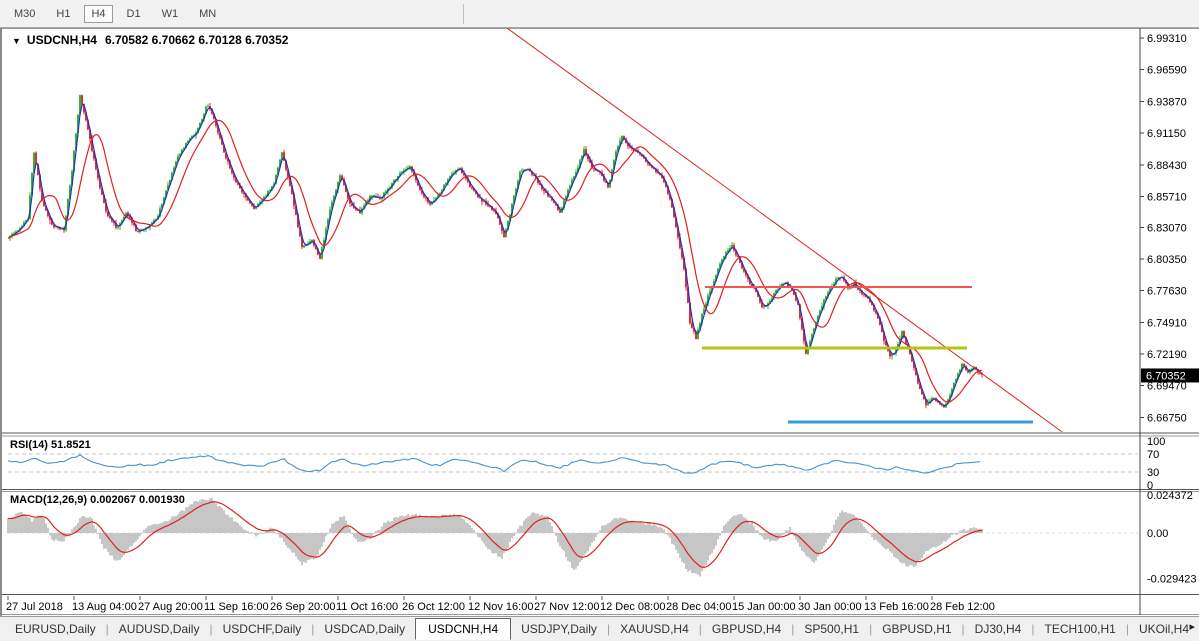 This screenshot has height=641, width=1199. I want to click on period-tab-d1: D1, so click(133, 13).